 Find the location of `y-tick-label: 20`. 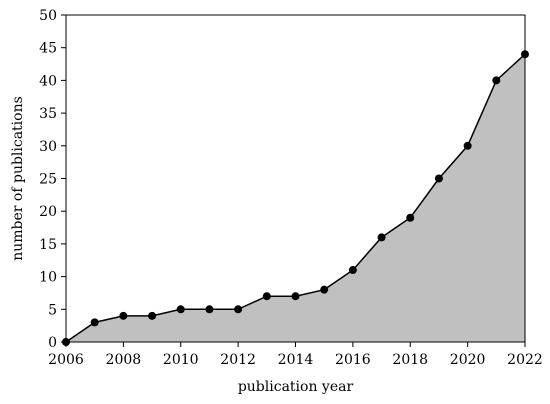

y-tick-label: 20 is located at coordinates (48, 212).